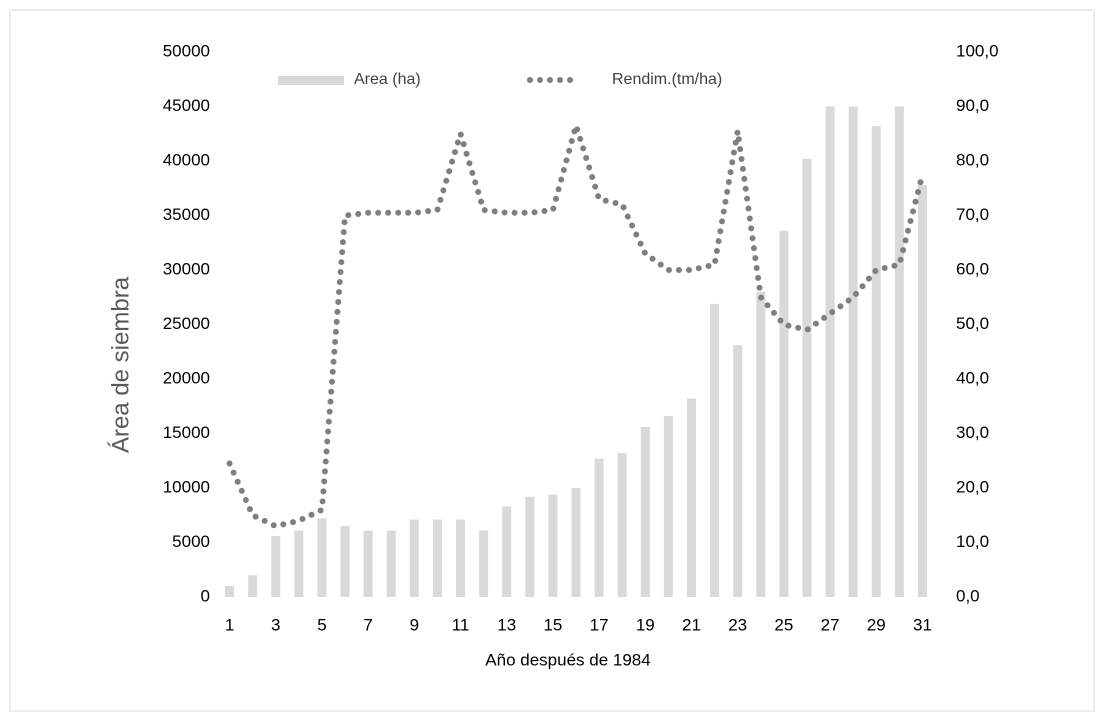  Describe the element at coordinates (645, 624) in the screenshot. I see `x-tick-label: 19` at that location.